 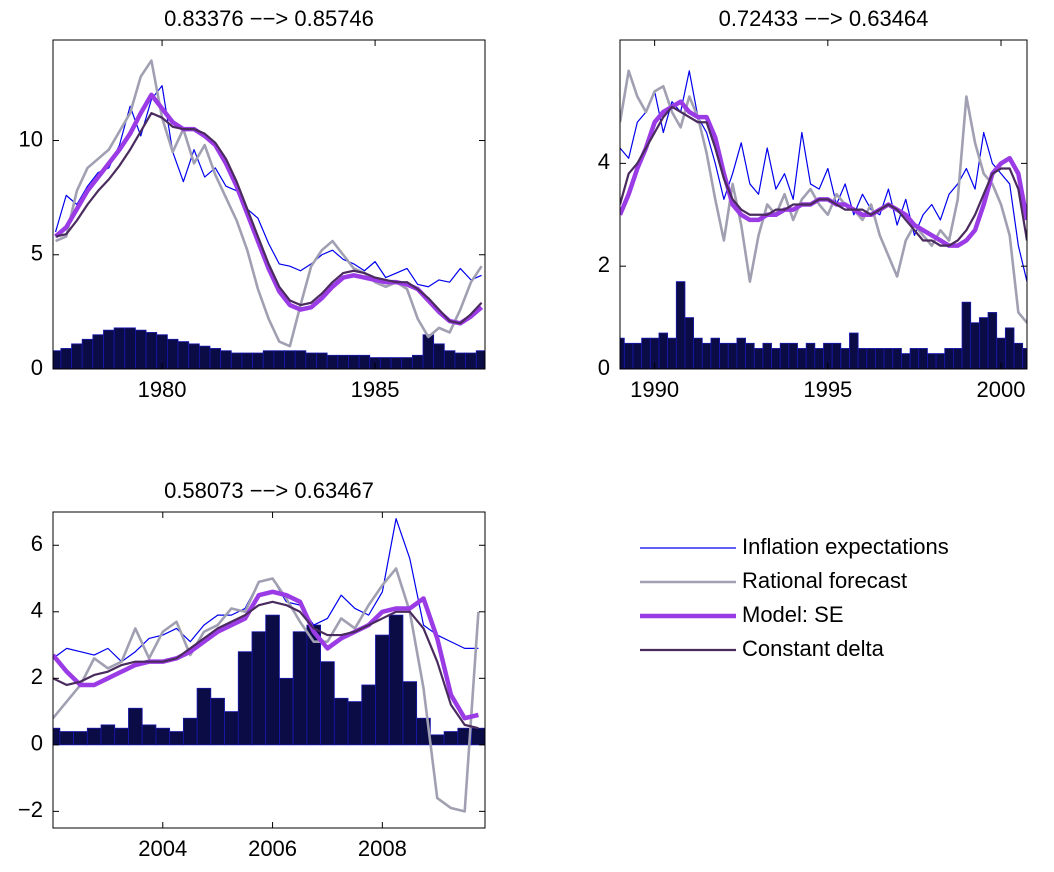 I want to click on y-tick-label: 0, so click(x=604, y=367).